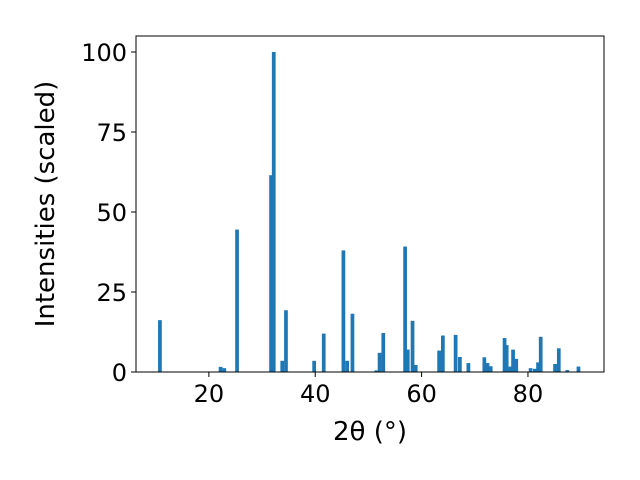 The width and height of the screenshot is (640, 480). I want to click on x-axis-label: 2θ (°), so click(370, 432).